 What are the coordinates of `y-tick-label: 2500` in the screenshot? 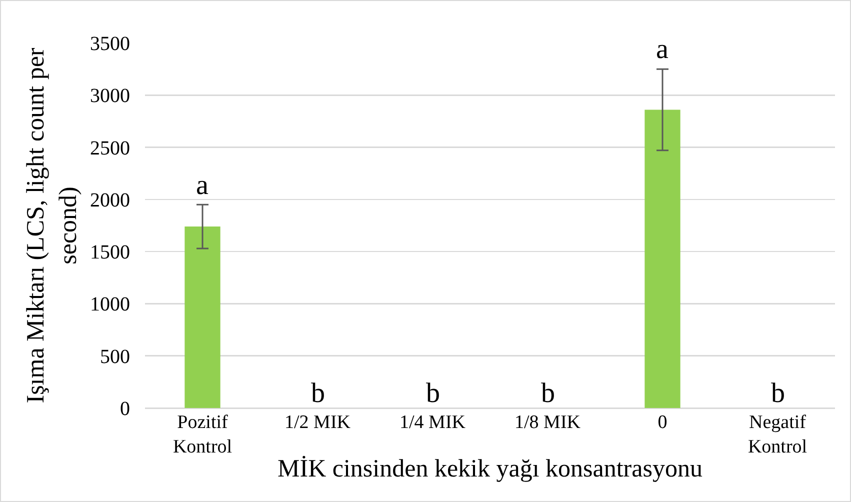 It's located at (110, 148).